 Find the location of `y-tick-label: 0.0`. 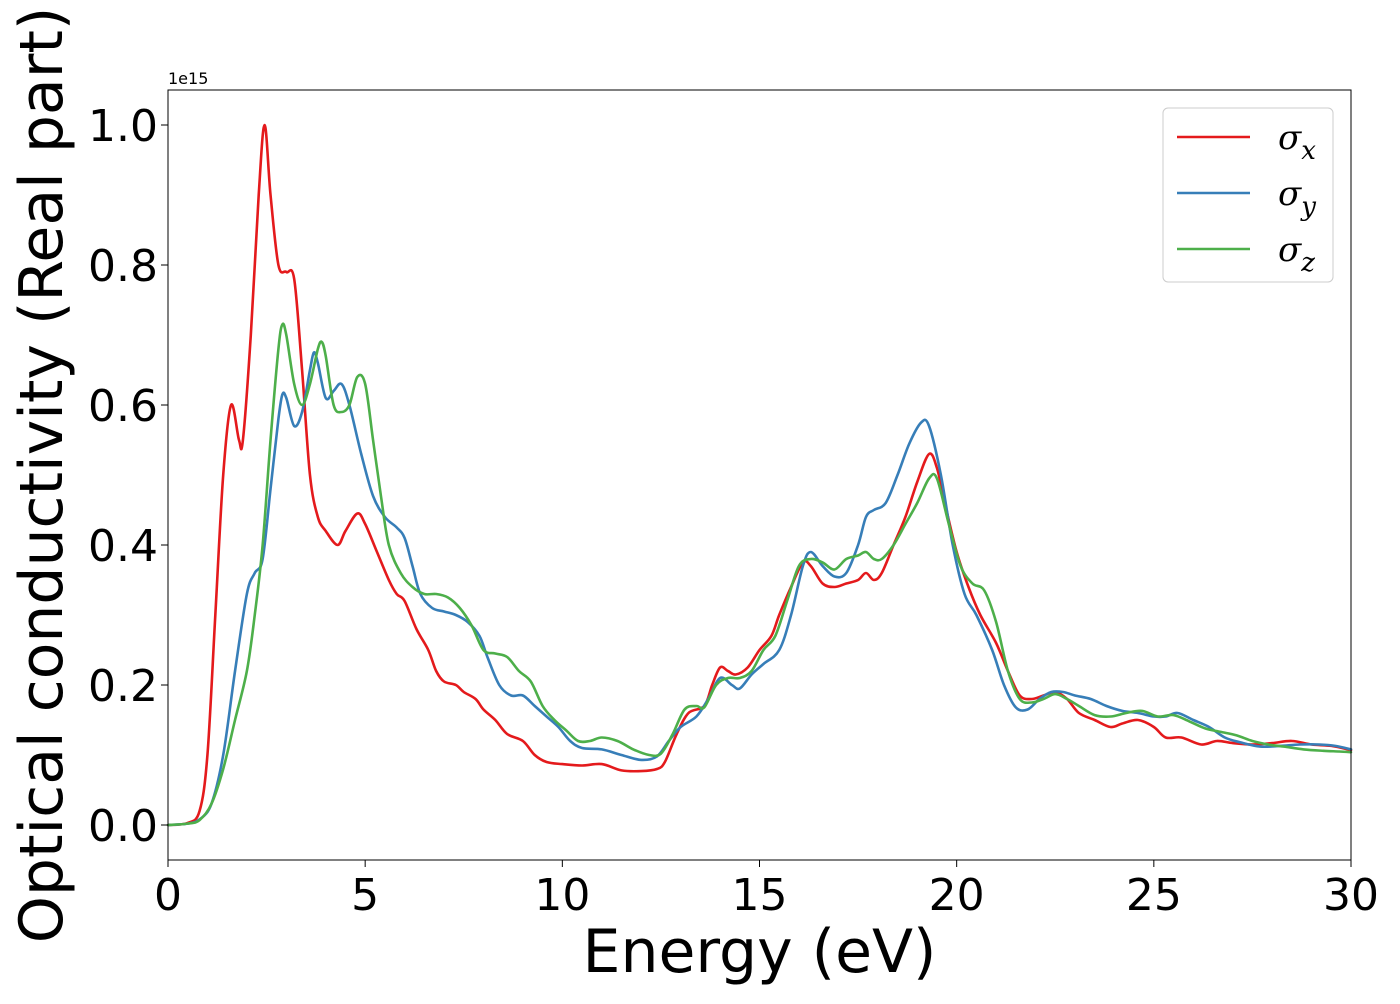

y-tick-label: 0.0 is located at coordinates (123, 826).